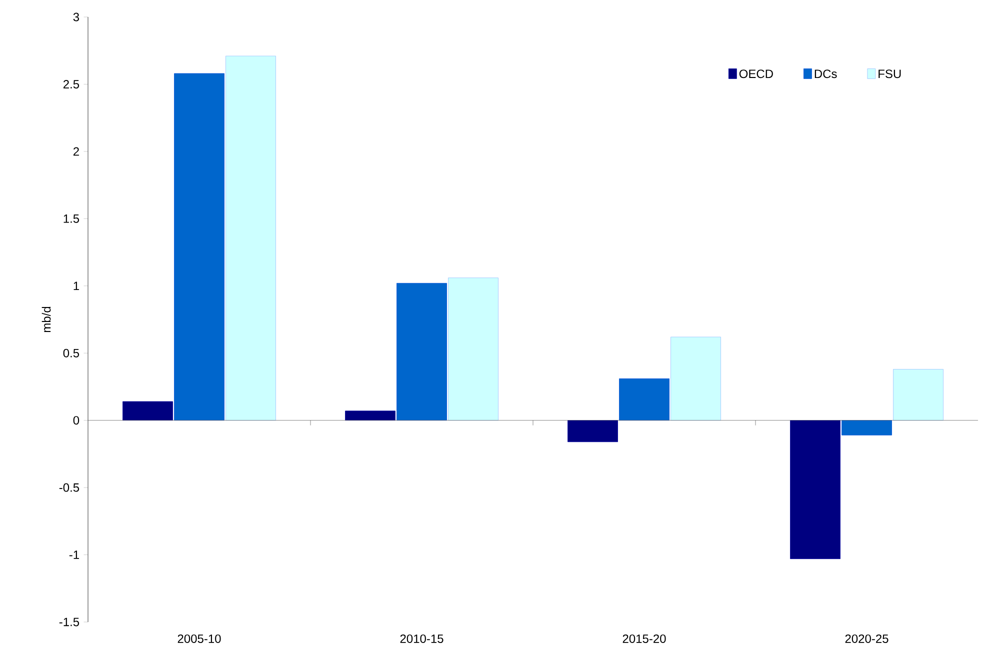  What do you see at coordinates (644, 638) in the screenshot?
I see `x-tick-label: 2015-20` at bounding box center [644, 638].